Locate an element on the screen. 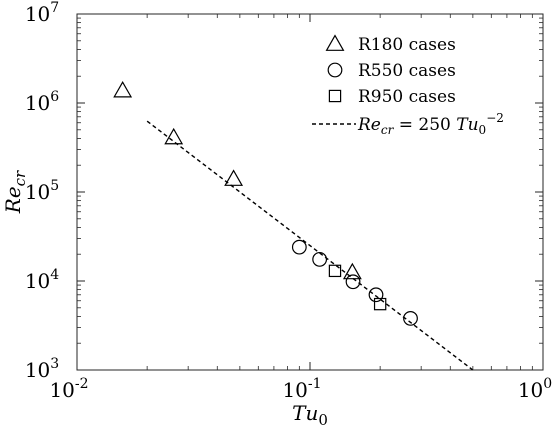  legend-label: R550 cases is located at coordinates (407, 71).